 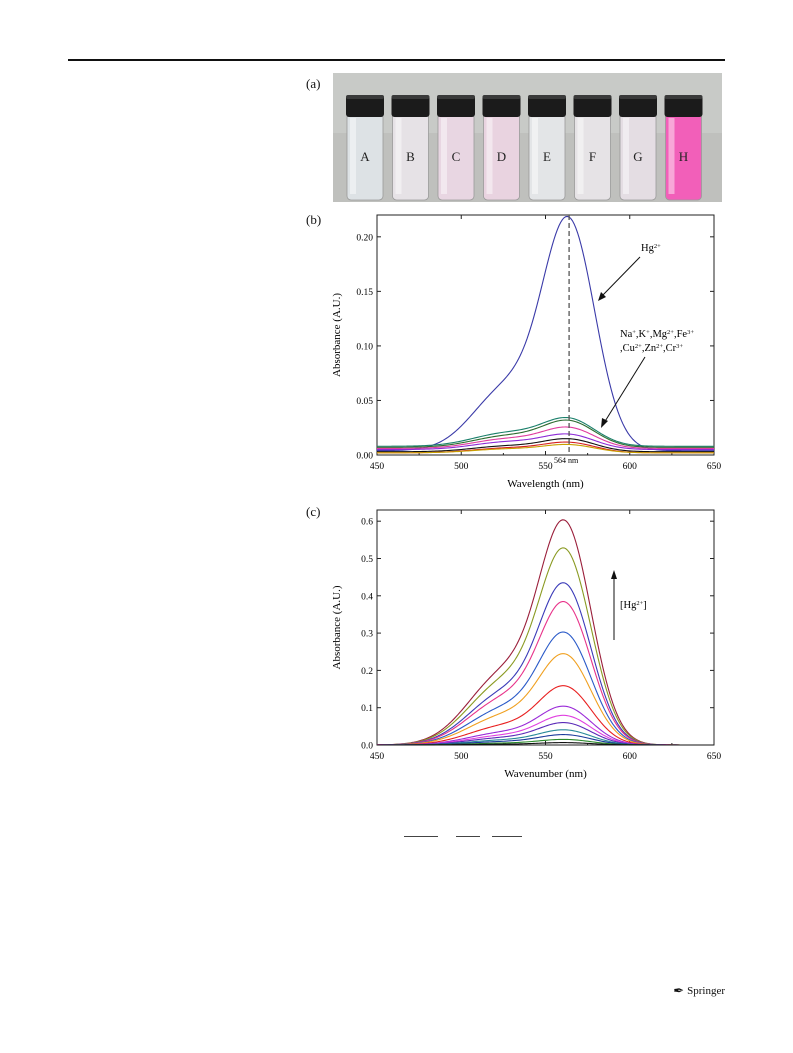 What do you see at coordinates (637, 156) in the screenshot?
I see `vial-label: G` at bounding box center [637, 156].